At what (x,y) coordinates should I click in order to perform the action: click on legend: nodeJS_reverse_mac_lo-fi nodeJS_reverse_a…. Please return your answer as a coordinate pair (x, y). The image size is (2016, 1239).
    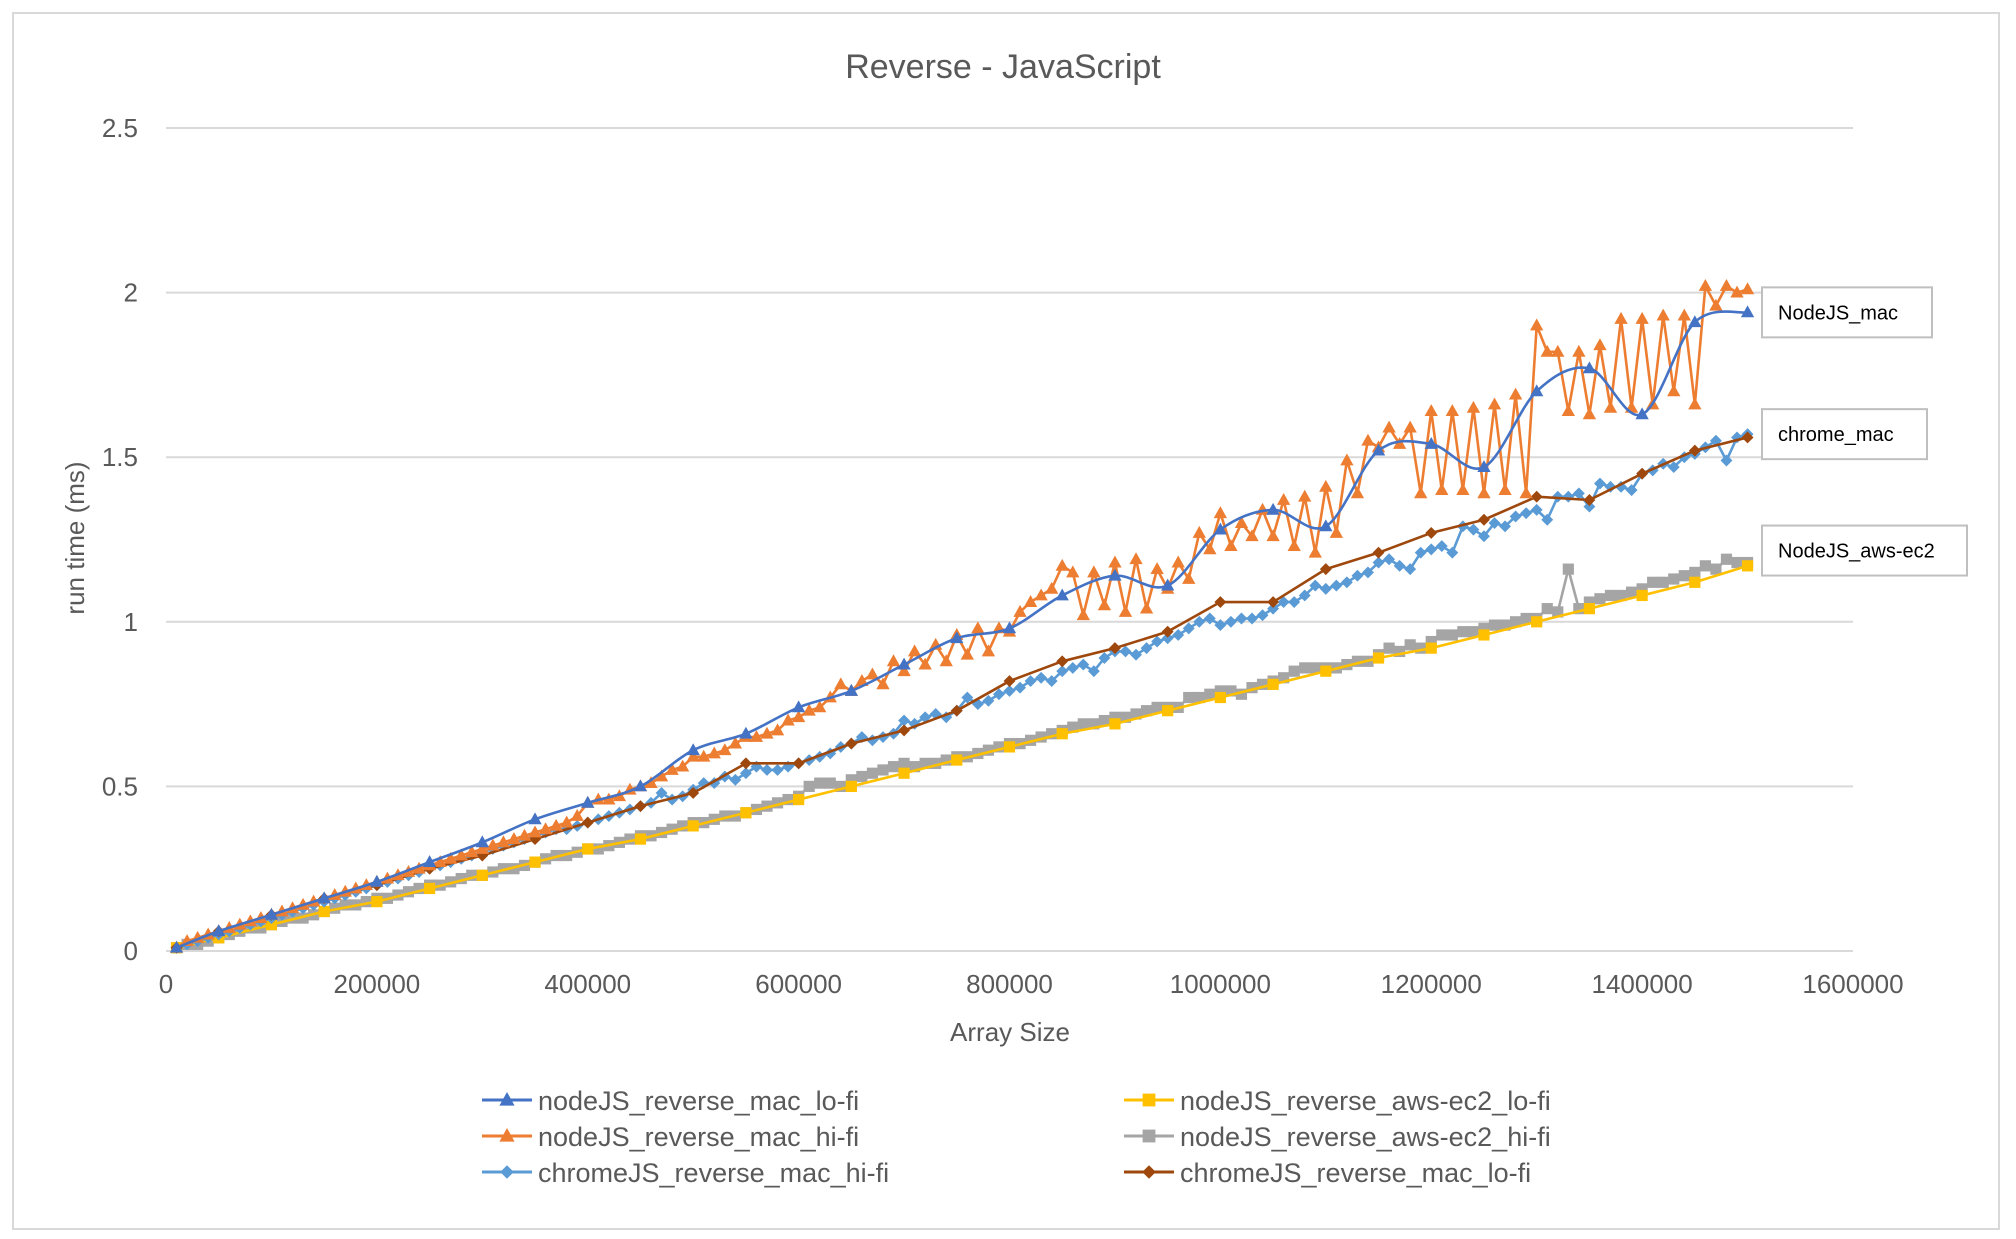
    Looking at the image, I should click on (1016, 1137).